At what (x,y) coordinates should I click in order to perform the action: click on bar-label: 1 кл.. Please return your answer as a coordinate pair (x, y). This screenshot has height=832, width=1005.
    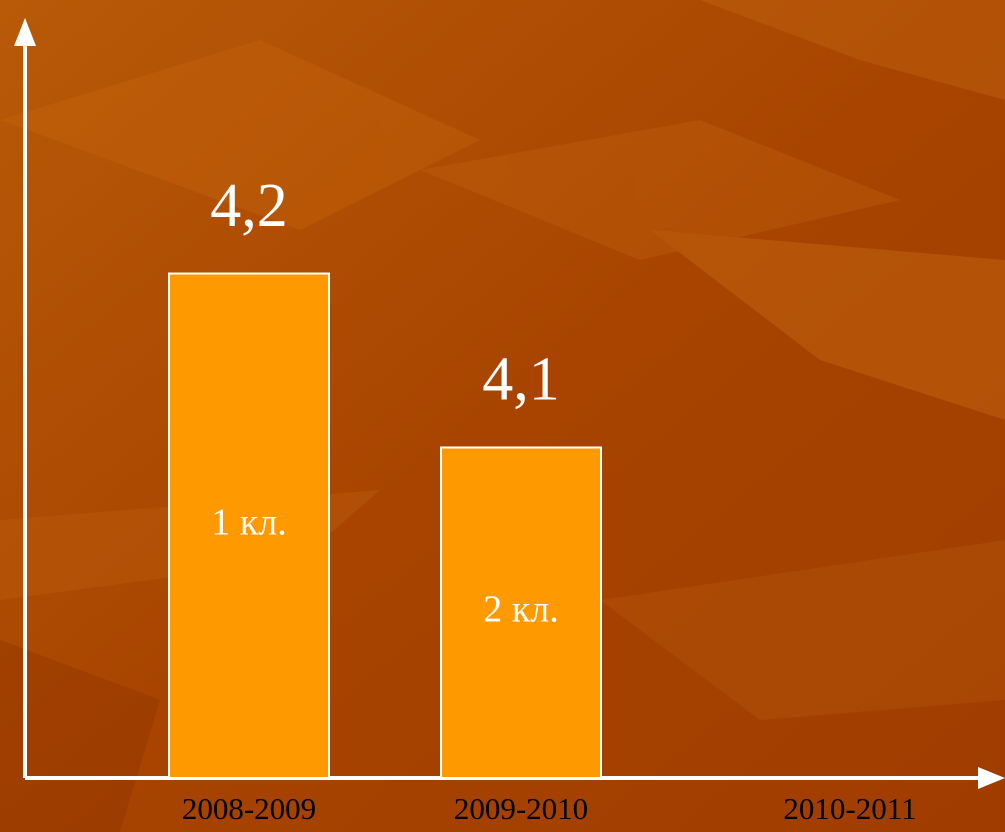
    Looking at the image, I should click on (248, 522).